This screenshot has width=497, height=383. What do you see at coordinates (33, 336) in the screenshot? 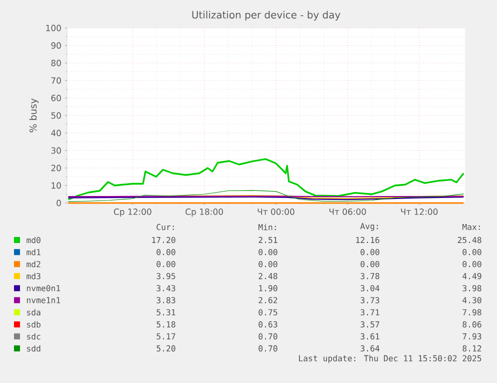
I see `legend-label: sdc` at bounding box center [33, 336].